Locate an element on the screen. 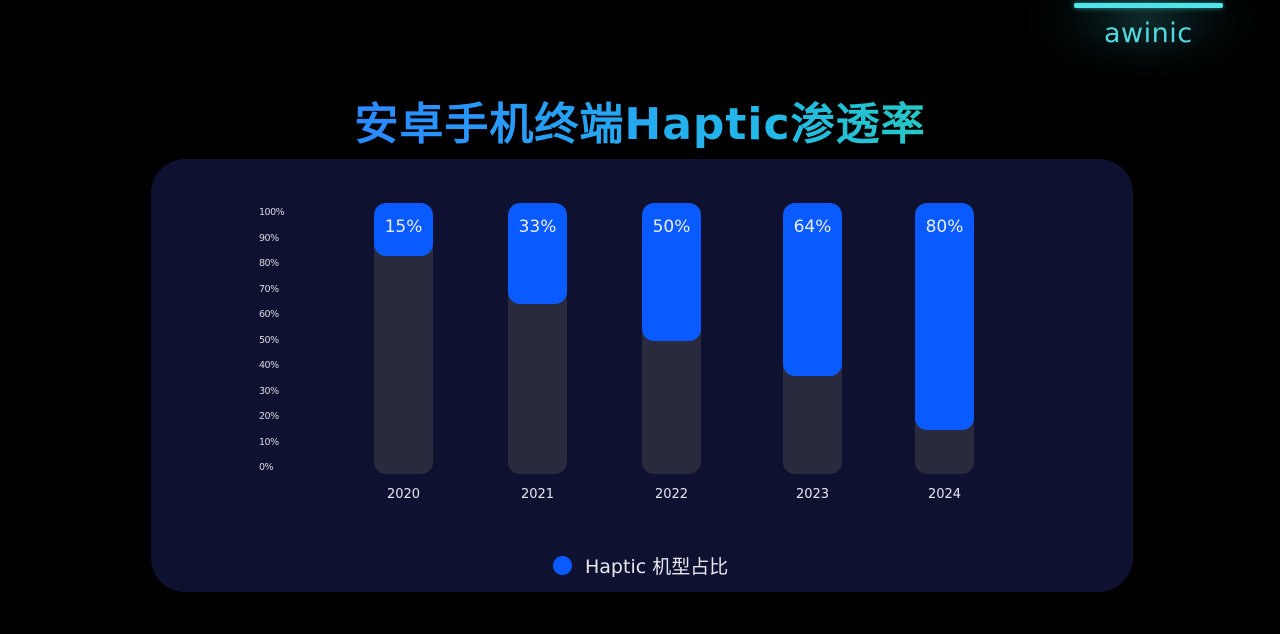 The image size is (1280, 634). legend-label: Haptic 机型占比 is located at coordinates (657, 567).